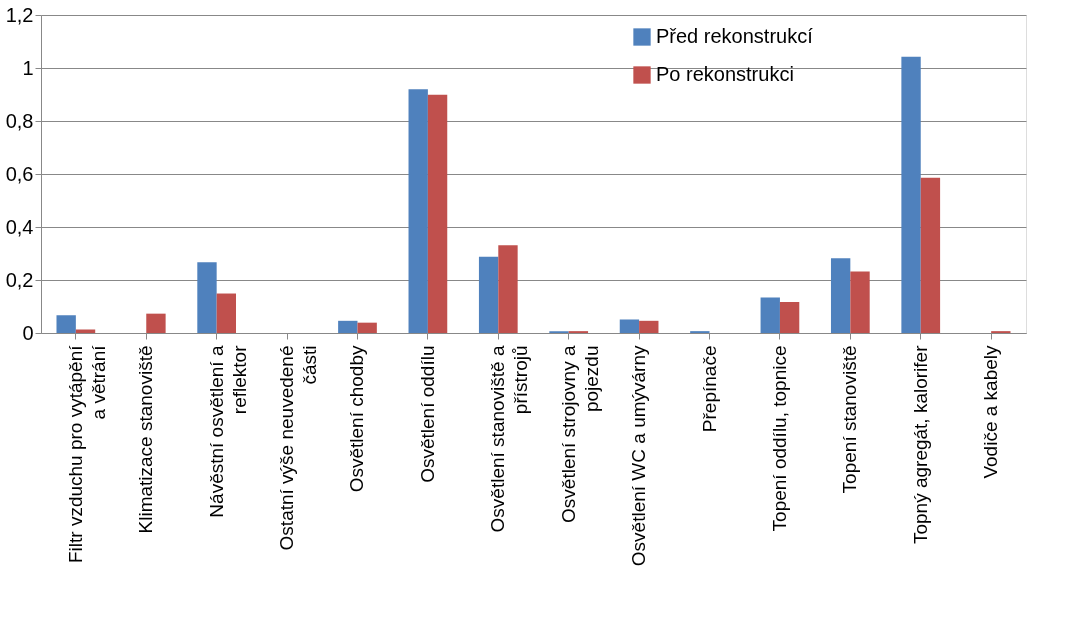 This screenshot has width=1069, height=641. Describe the element at coordinates (19, 173) in the screenshot. I see `y-tick-label: 0,6` at that location.